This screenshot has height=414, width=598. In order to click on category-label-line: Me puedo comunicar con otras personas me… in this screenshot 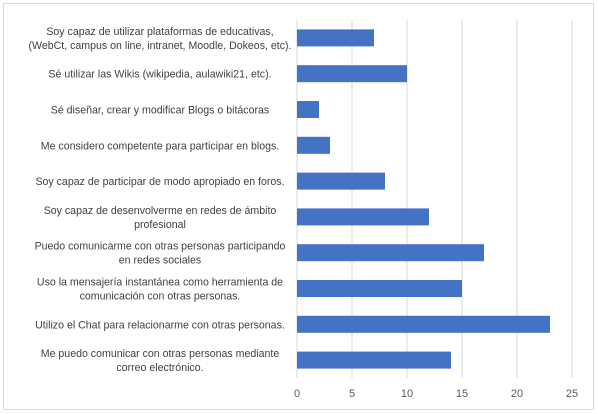, I will do `click(160, 354)`.